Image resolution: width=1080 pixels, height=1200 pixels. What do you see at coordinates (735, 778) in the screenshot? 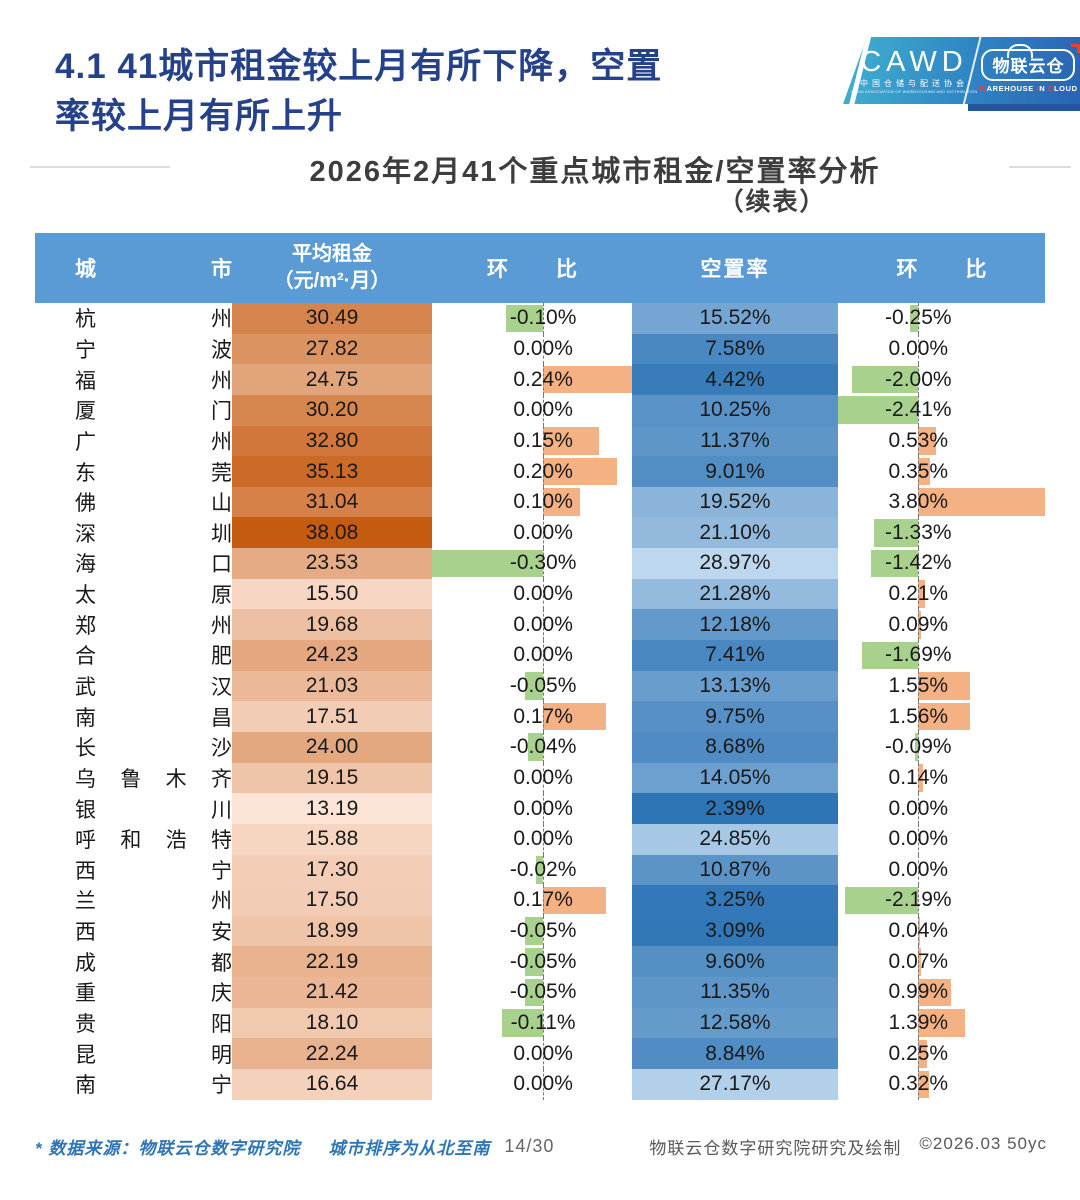
I see `vacancy-cell: 14.05%` at bounding box center [735, 778].